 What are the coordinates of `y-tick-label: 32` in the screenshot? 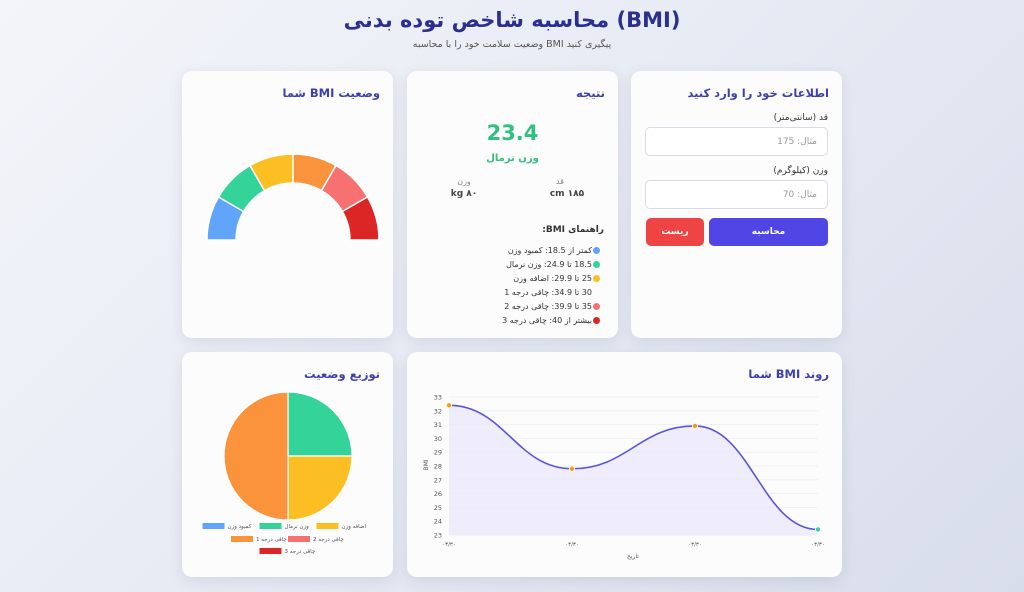 It's located at (438, 411).